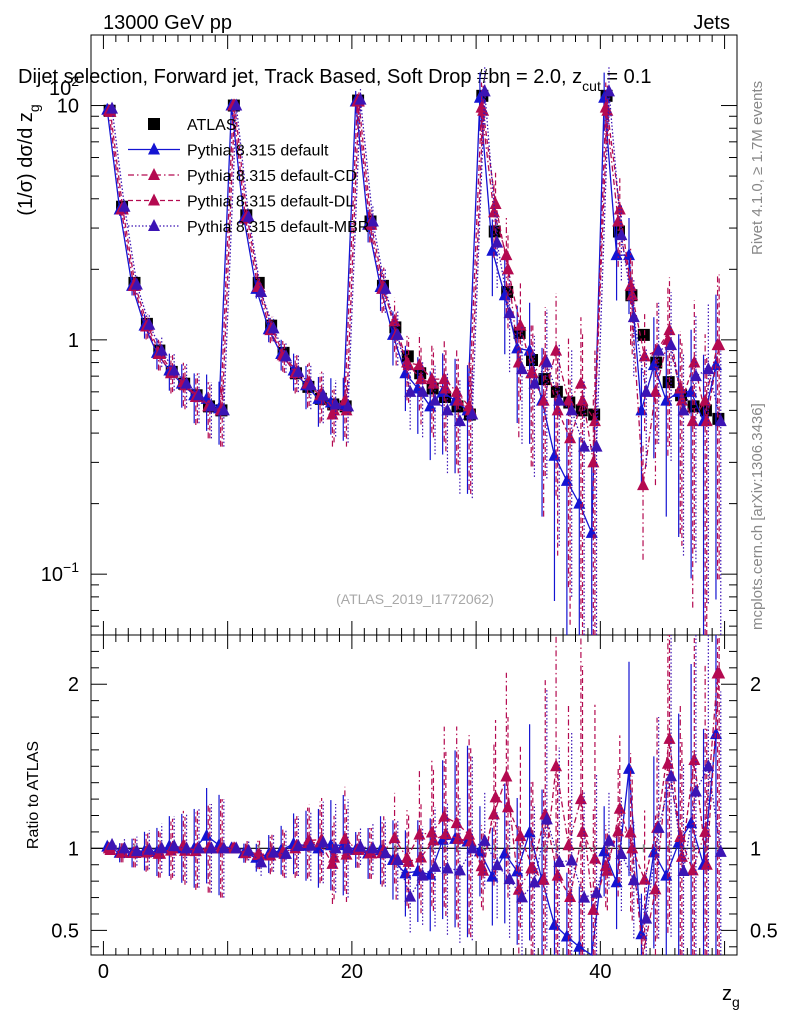  Describe the element at coordinates (71, 567) in the screenshot. I see `y-tick-exponent: −1` at that location.